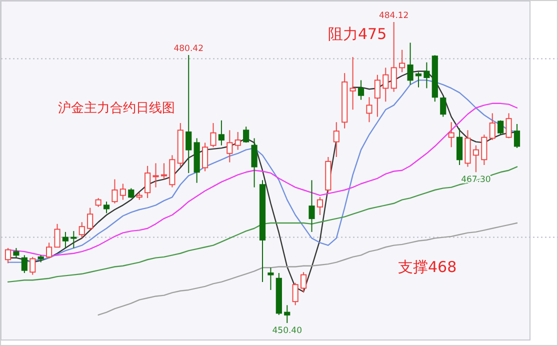  What do you see at coordinates (393, 16) in the screenshot?
I see `annotation: 484.12` at bounding box center [393, 16].